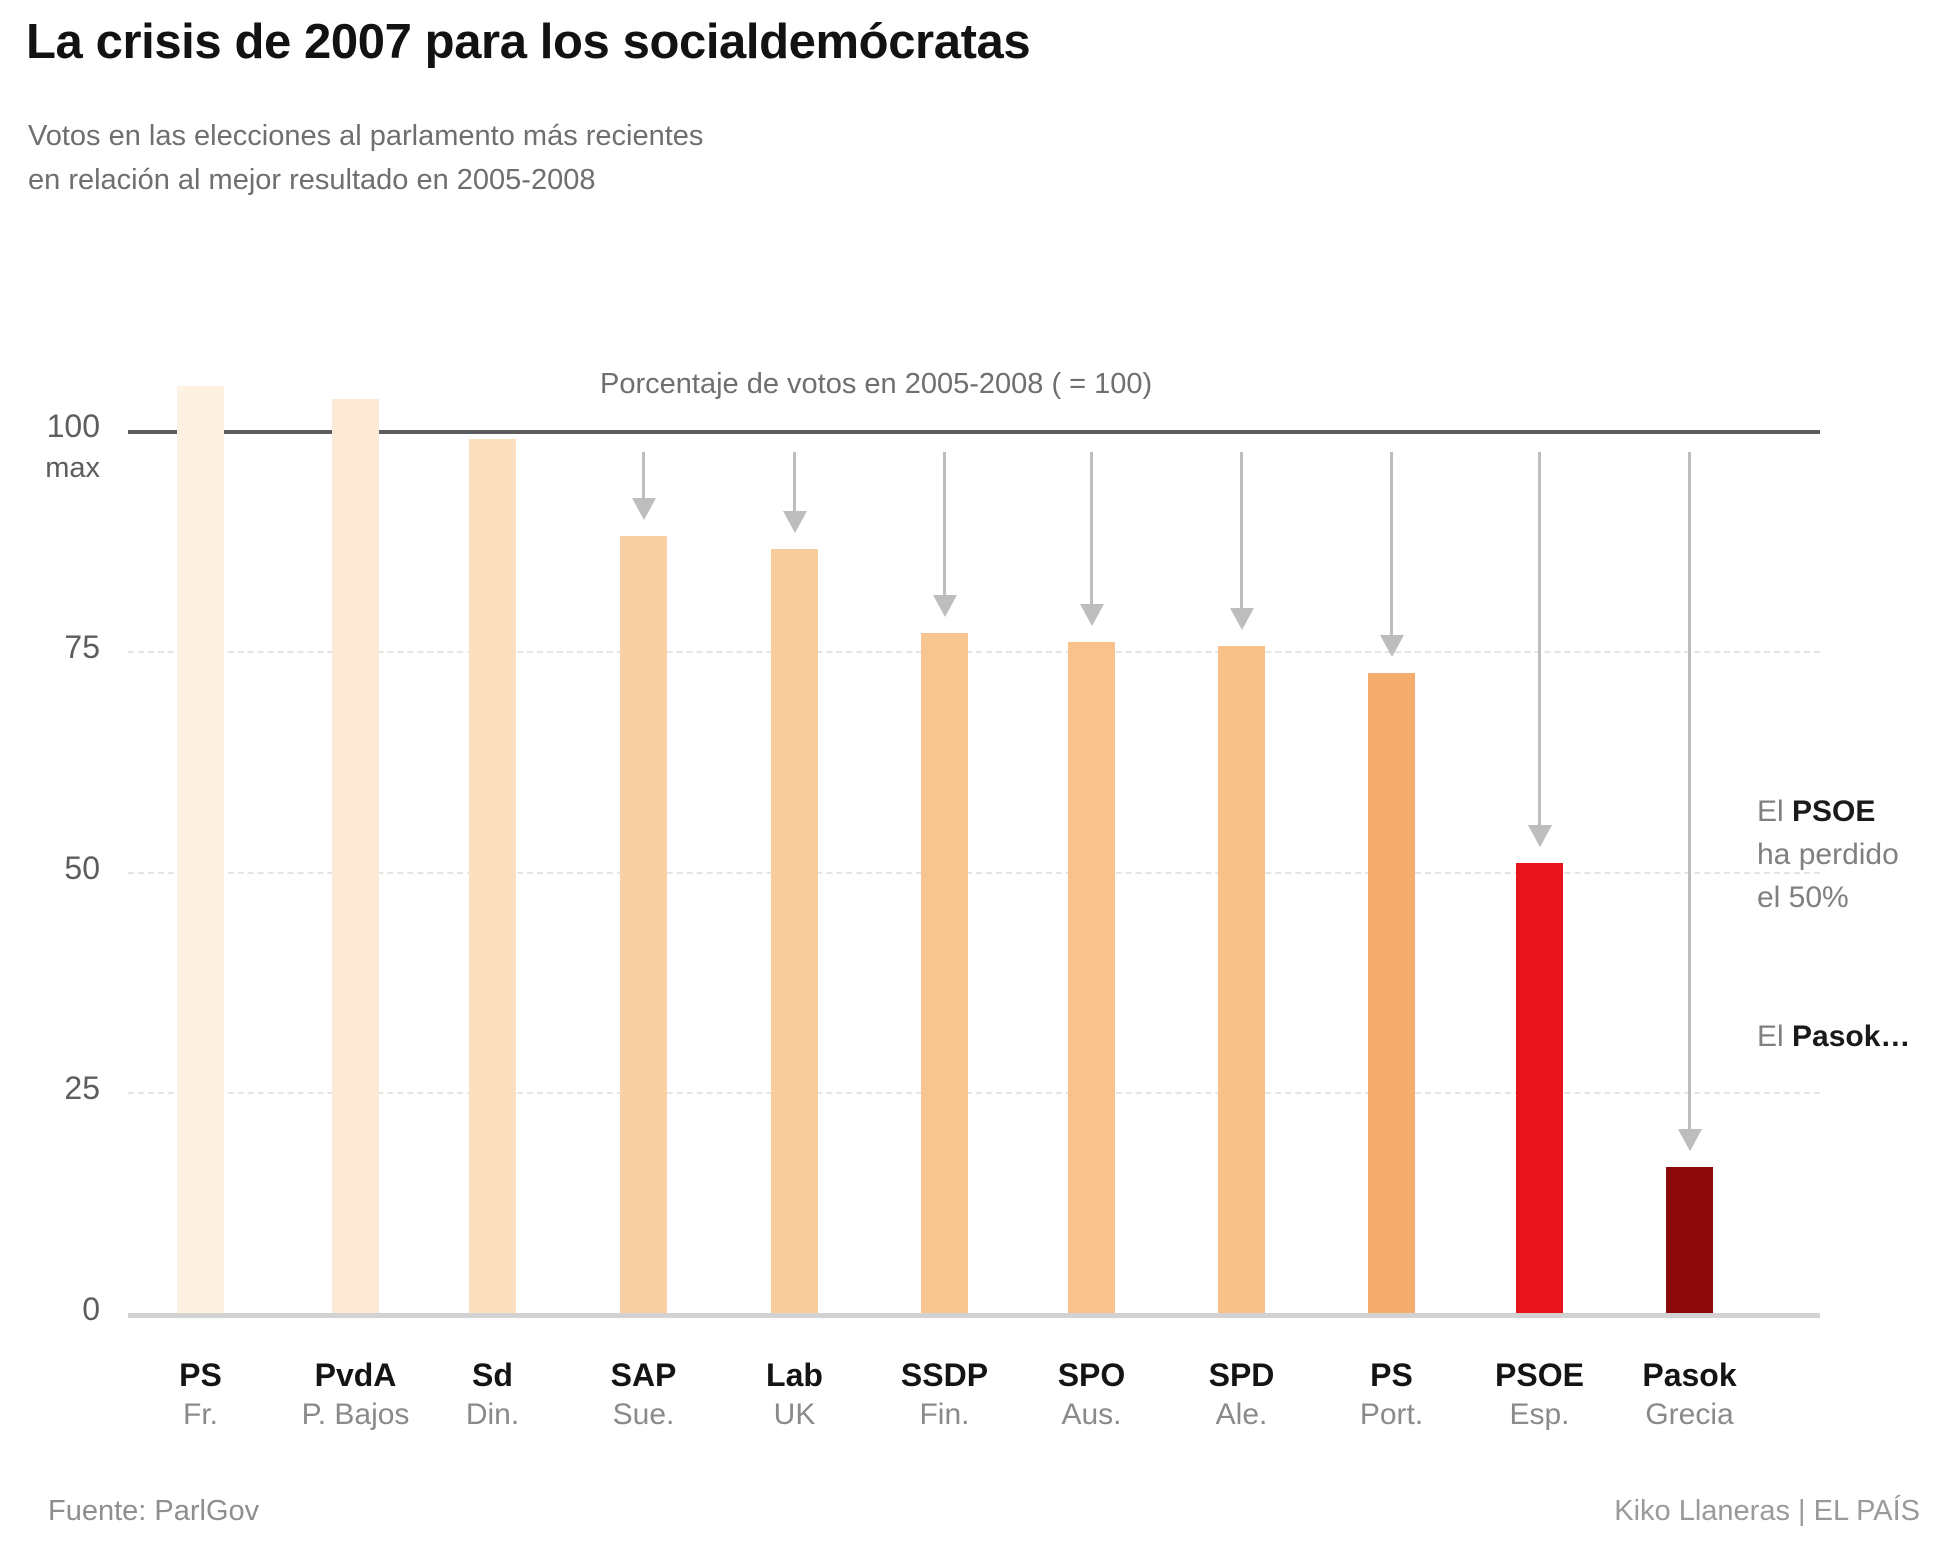 This screenshot has width=1960, height=1555. I want to click on category-label-9: PSOE Esp., so click(1540, 1395).